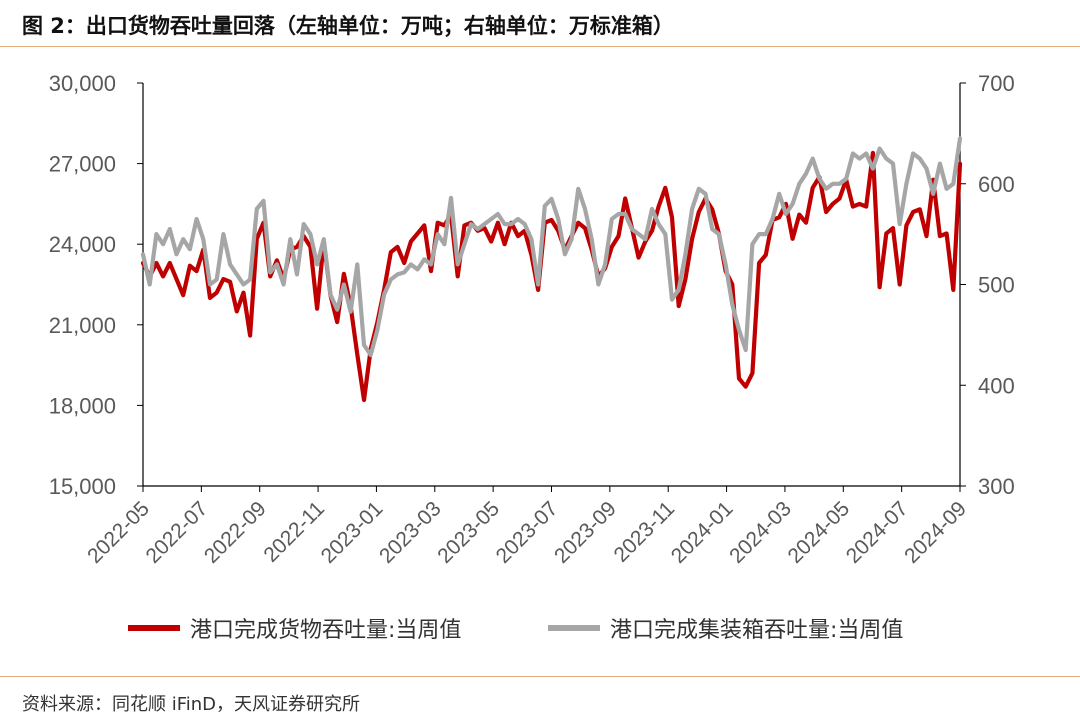 The height and width of the screenshot is (725, 1080). What do you see at coordinates (82, 244) in the screenshot?
I see `left-tick-label: 24,000` at bounding box center [82, 244].